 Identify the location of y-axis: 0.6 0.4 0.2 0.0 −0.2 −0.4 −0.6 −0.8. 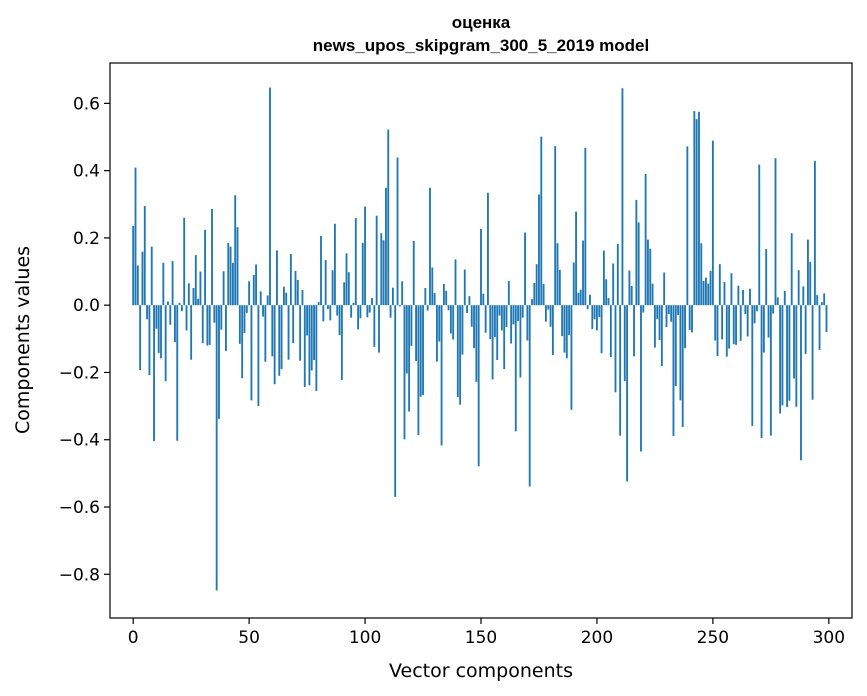
(84, 339).